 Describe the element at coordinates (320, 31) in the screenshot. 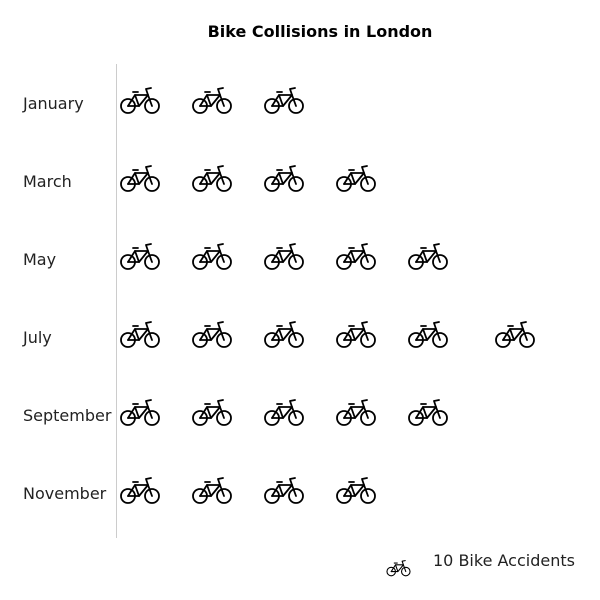

I see `chart-title: Bike Collisions in London` at that location.